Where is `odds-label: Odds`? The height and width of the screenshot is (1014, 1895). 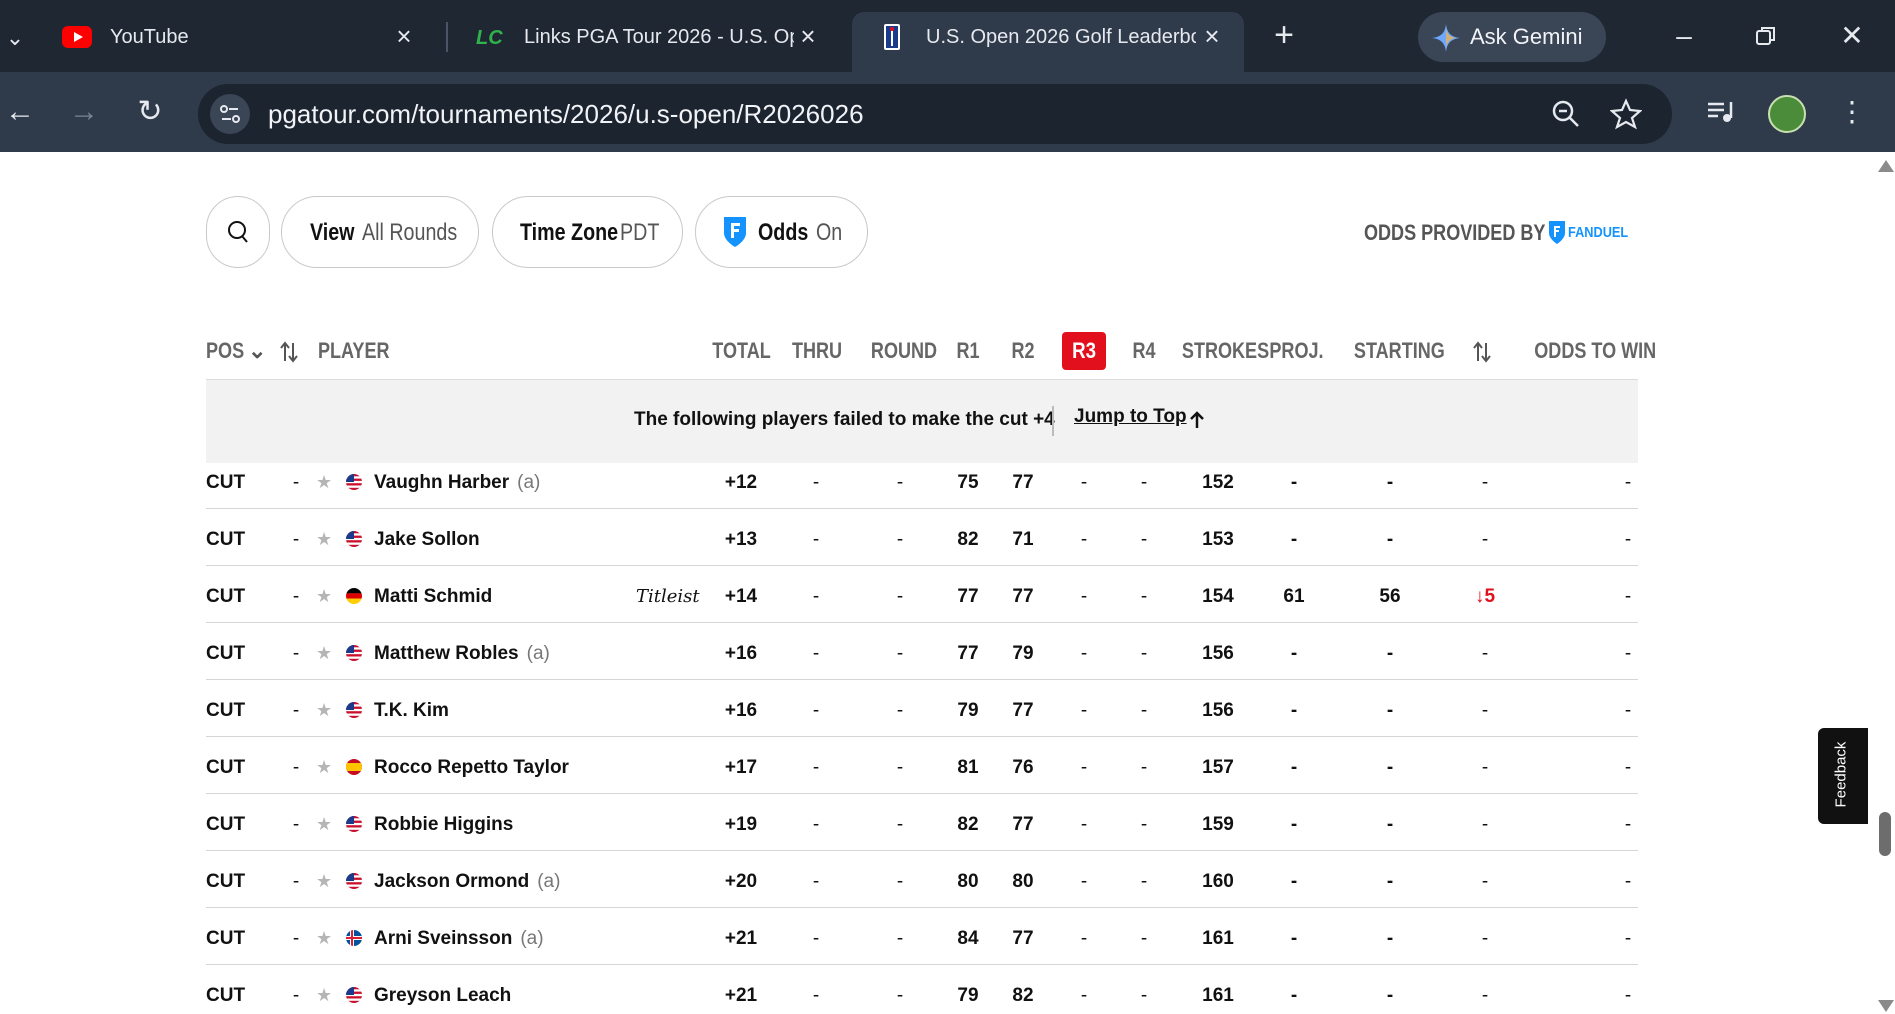
odds-label: Odds is located at coordinates (783, 232).